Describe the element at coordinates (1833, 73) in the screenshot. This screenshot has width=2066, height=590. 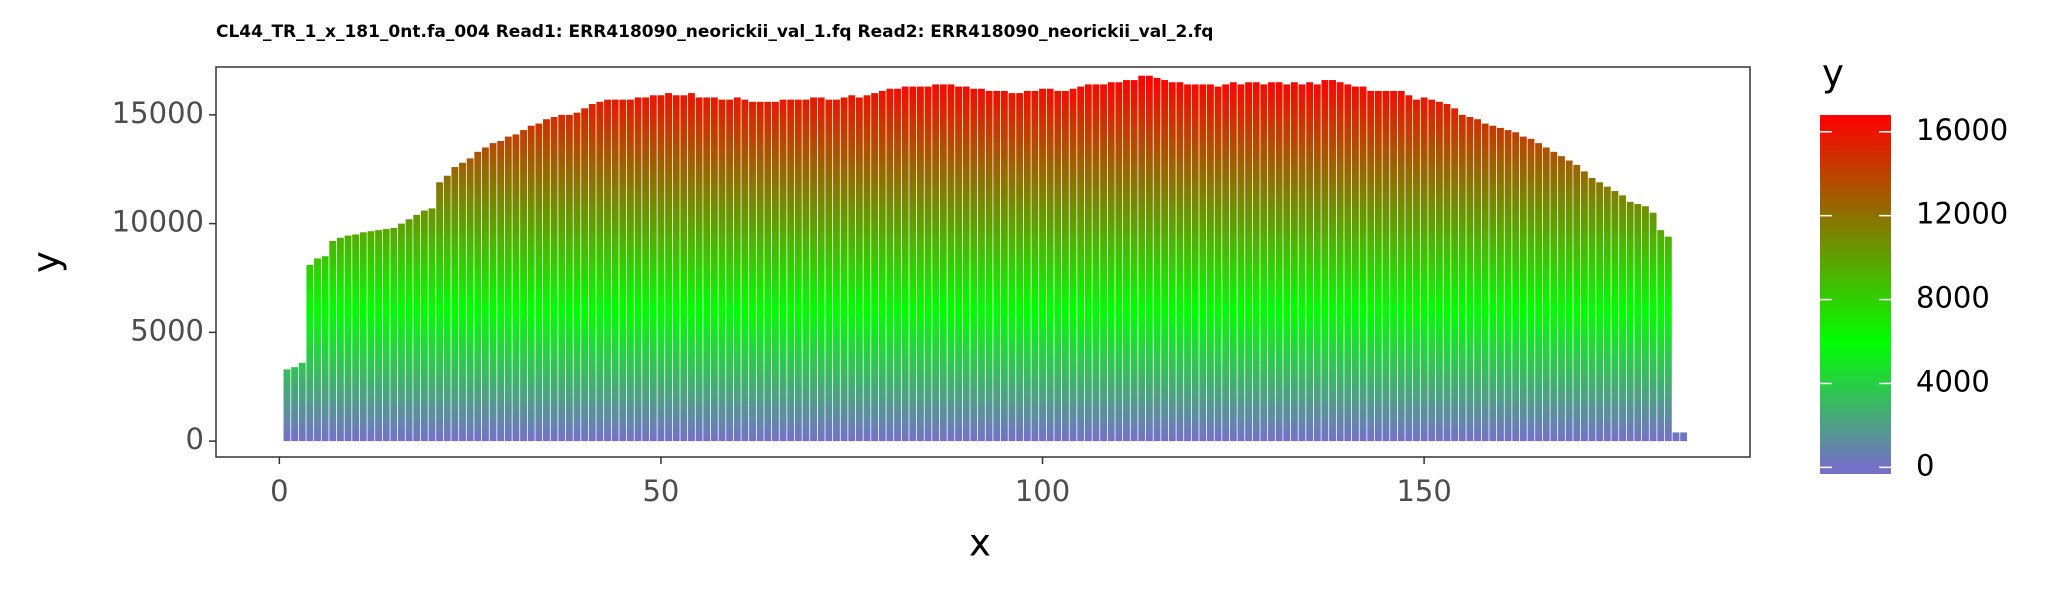
I see `legend-title: y` at that location.